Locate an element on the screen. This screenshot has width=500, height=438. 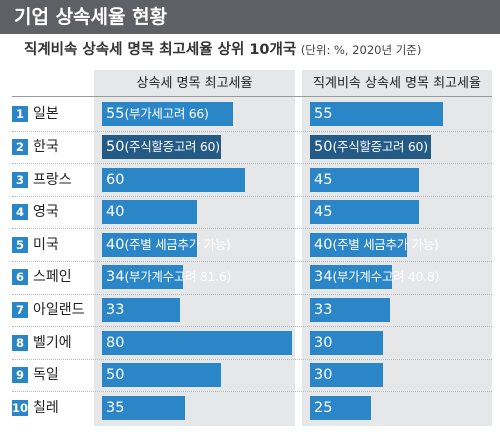
header-rule is located at coordinates (252, 96).